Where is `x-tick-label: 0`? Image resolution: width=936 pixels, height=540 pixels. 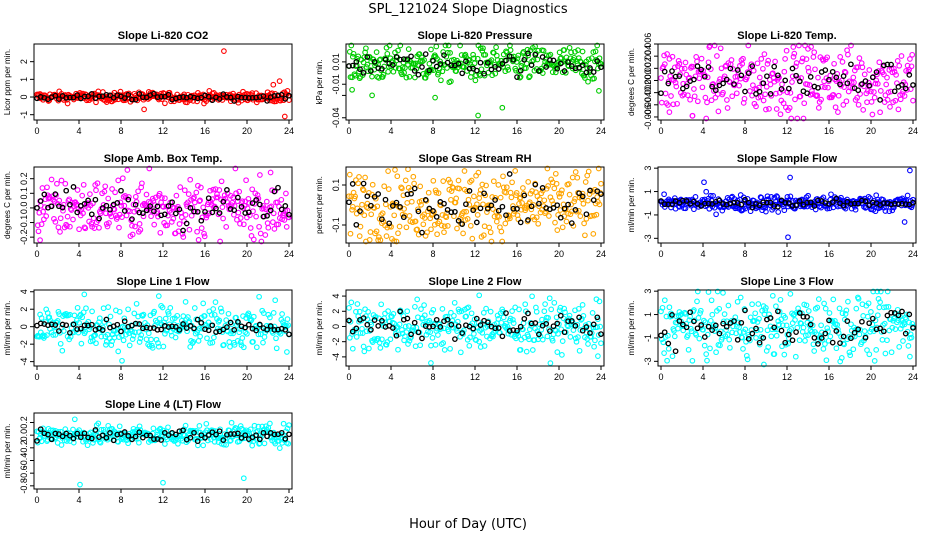
x-tick-label: 0 is located at coordinates (660, 254).